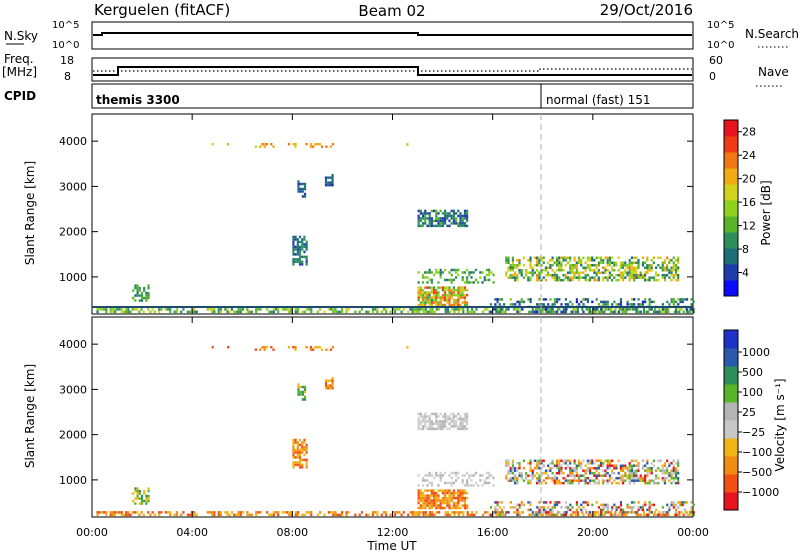 The height and width of the screenshot is (558, 800). What do you see at coordinates (73, 141) in the screenshot?
I see `y-tick-label: 4000` at bounding box center [73, 141].